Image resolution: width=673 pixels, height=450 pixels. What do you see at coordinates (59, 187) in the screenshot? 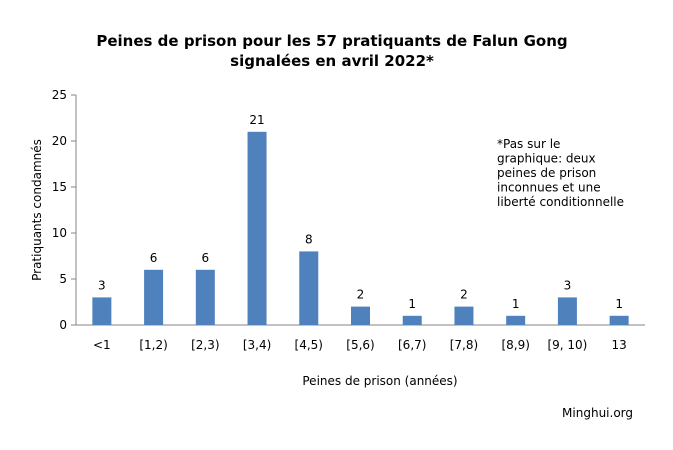
I see `y-tick-label: 15` at bounding box center [59, 187].